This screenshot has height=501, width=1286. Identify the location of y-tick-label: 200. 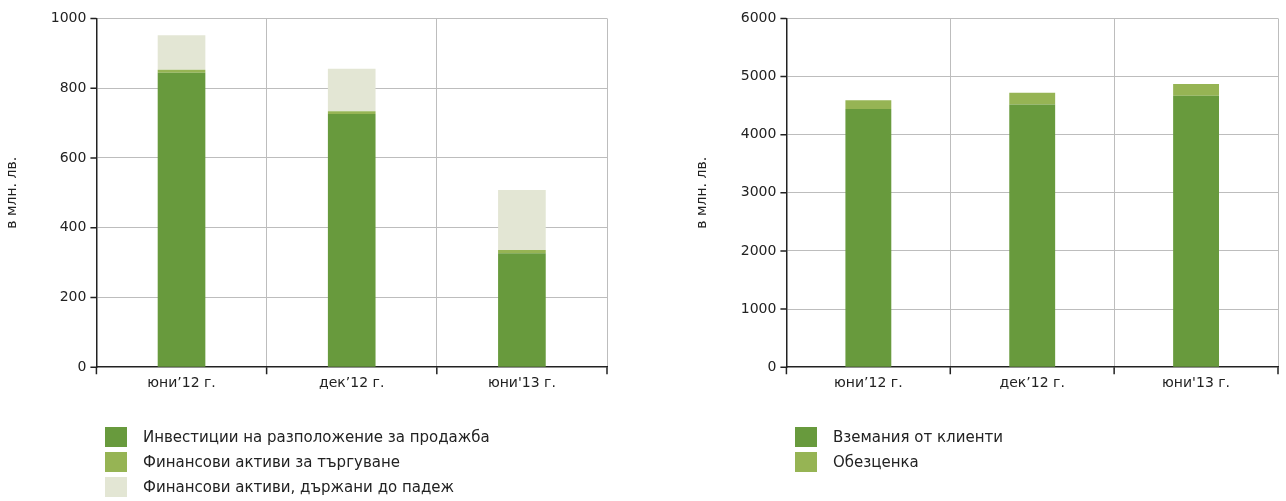
(73, 296).